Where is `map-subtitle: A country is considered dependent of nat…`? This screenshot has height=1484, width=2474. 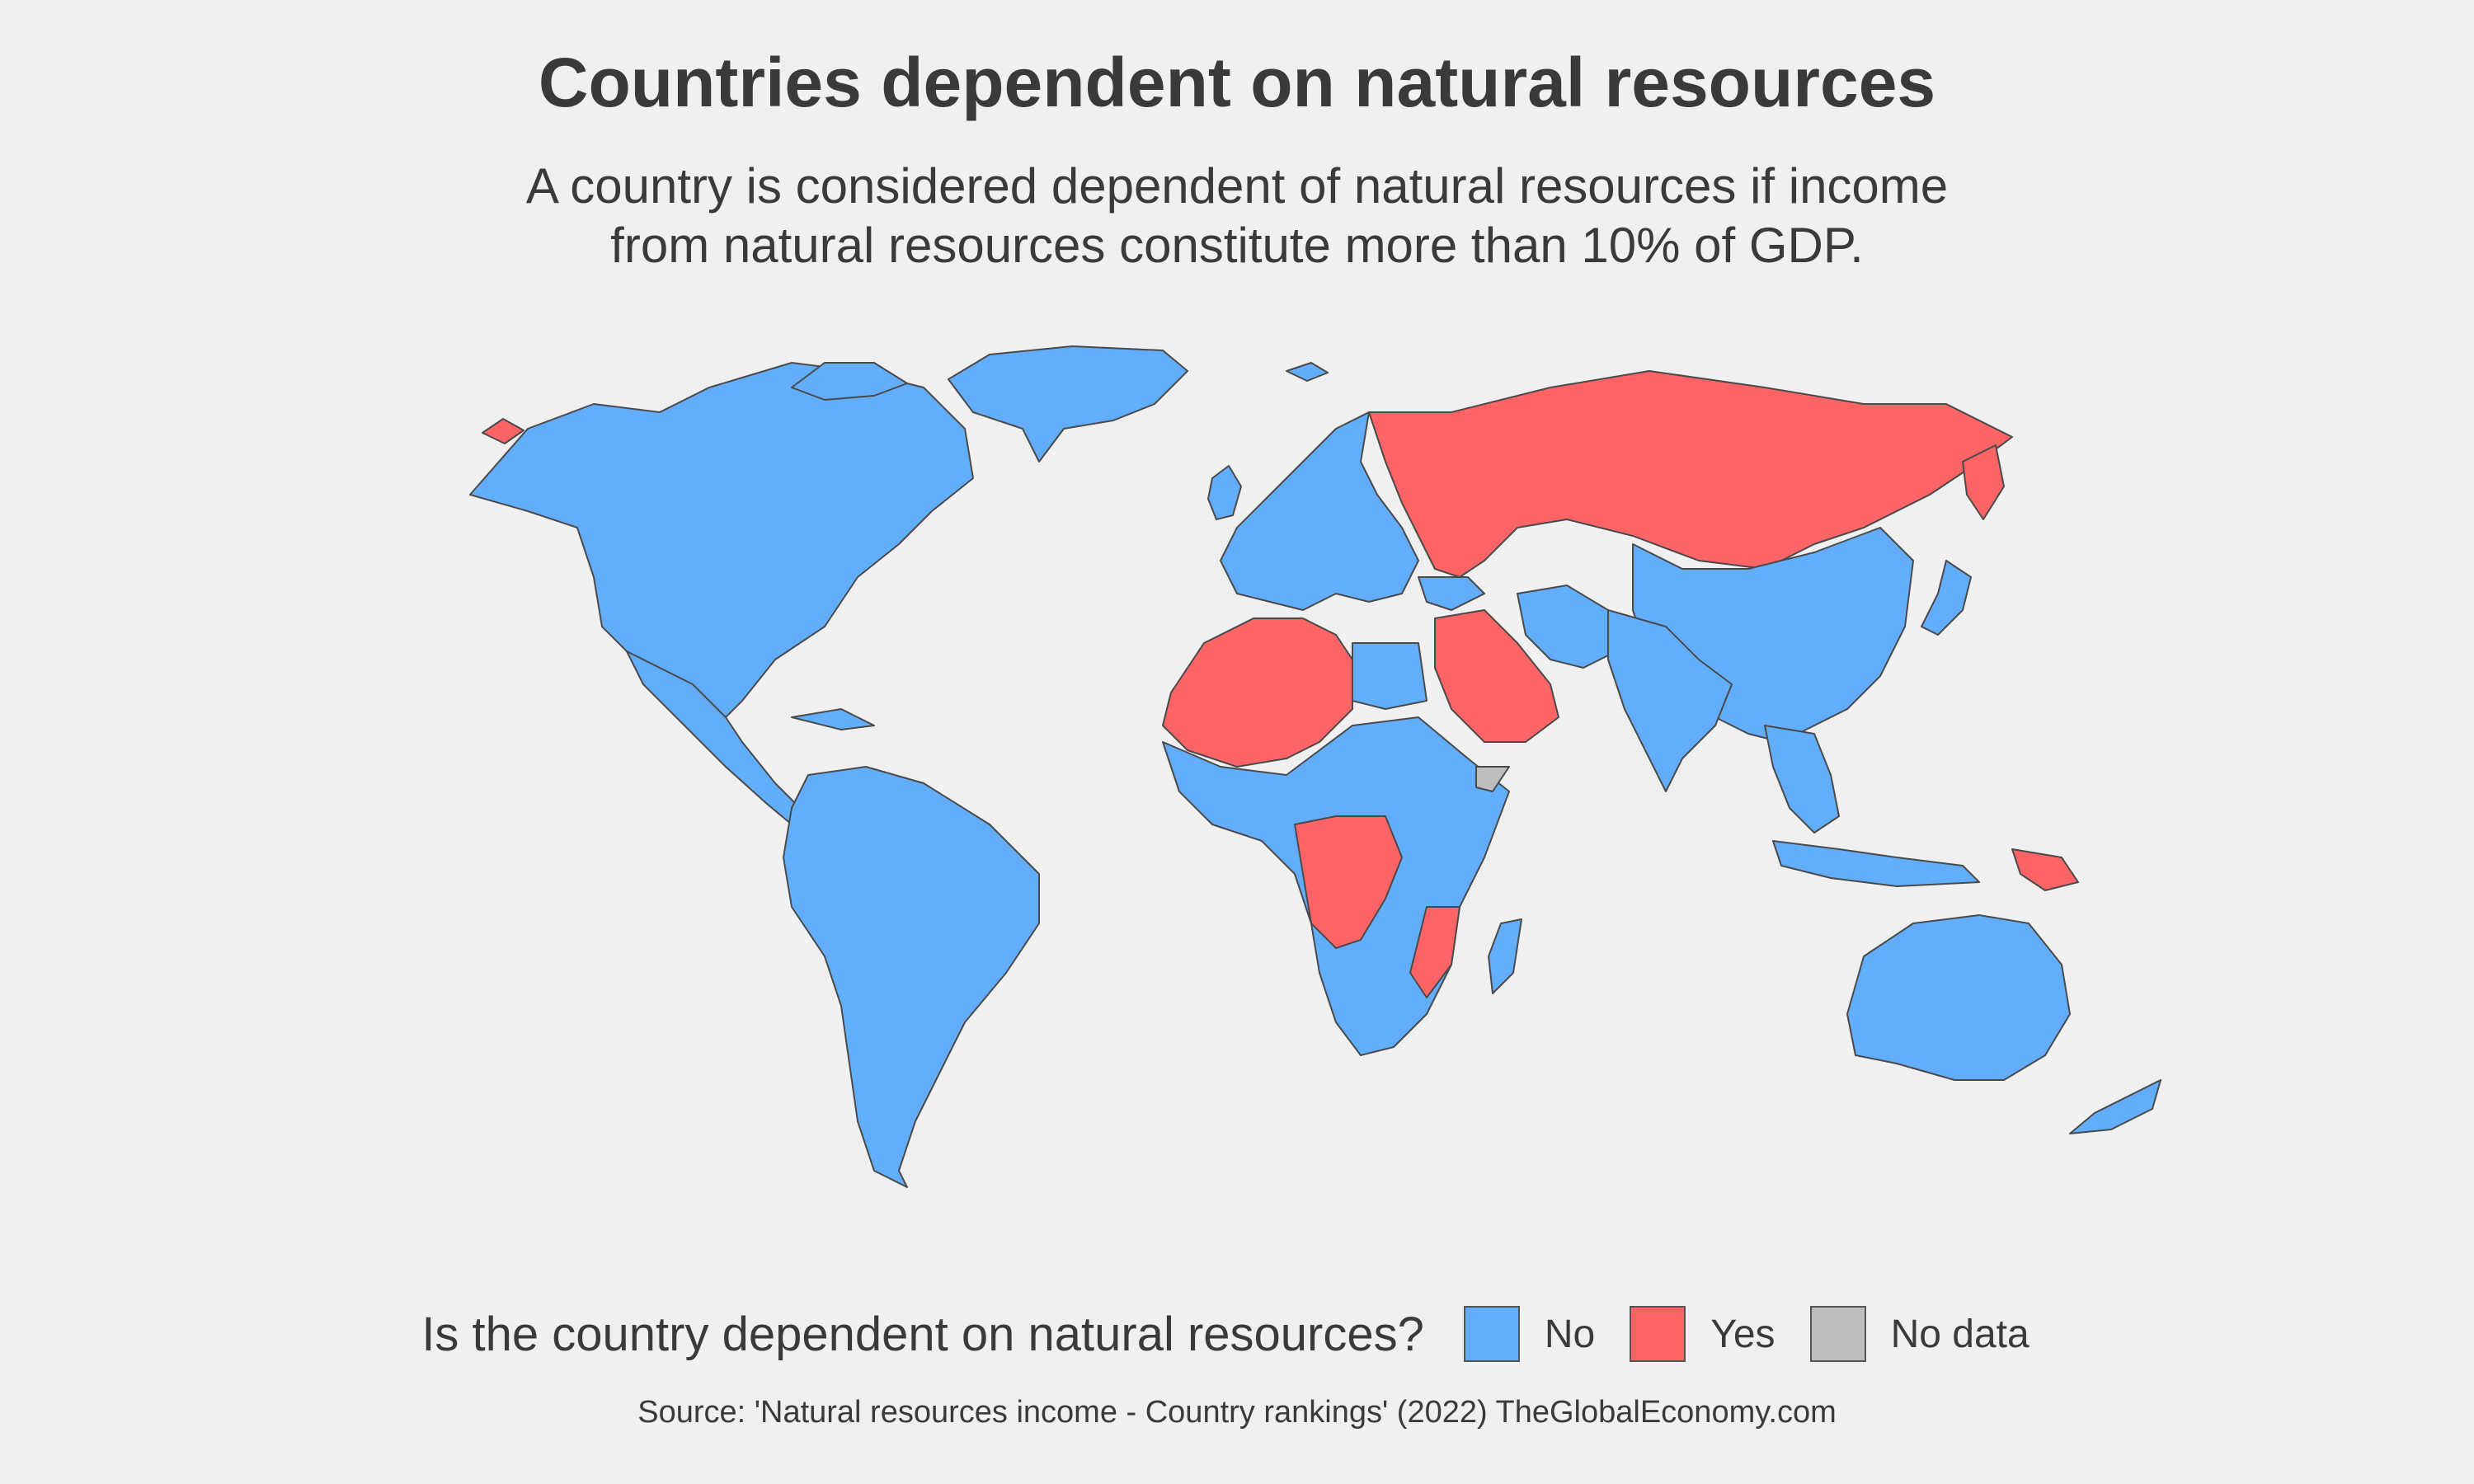 map-subtitle: A country is considered dependent of nat… is located at coordinates (1237, 216).